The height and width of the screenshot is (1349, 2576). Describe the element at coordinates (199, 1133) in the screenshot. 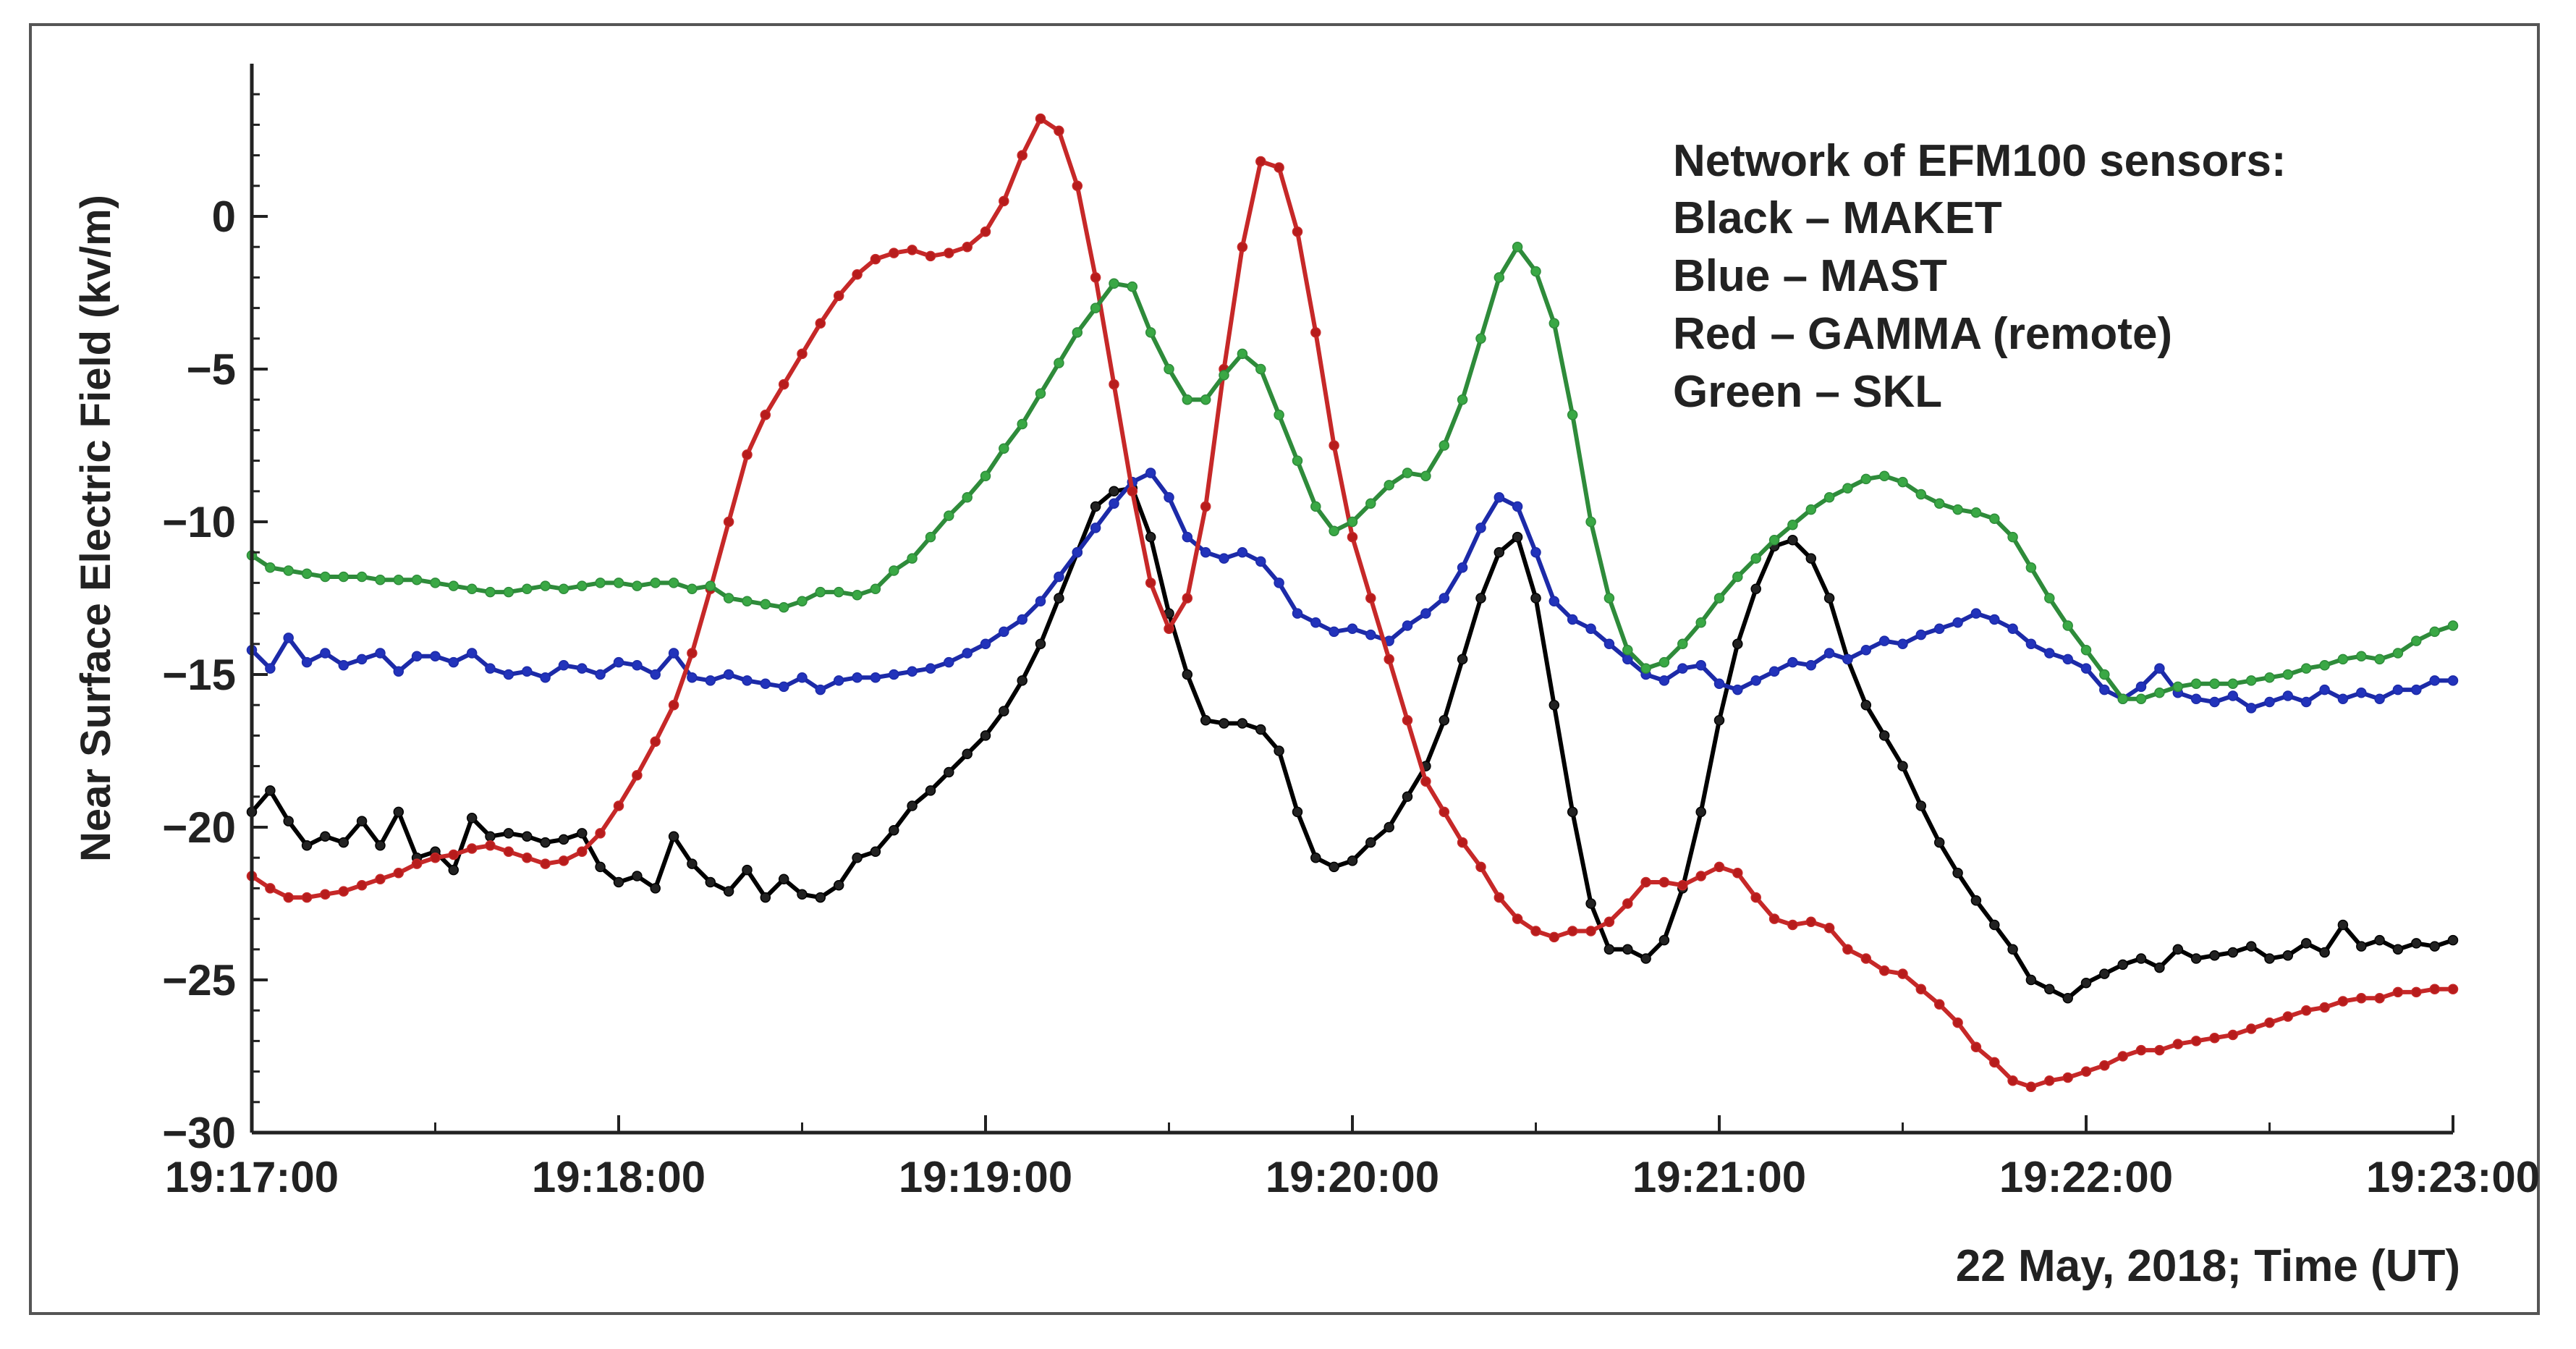

I see `y-tick-label: −30` at that location.